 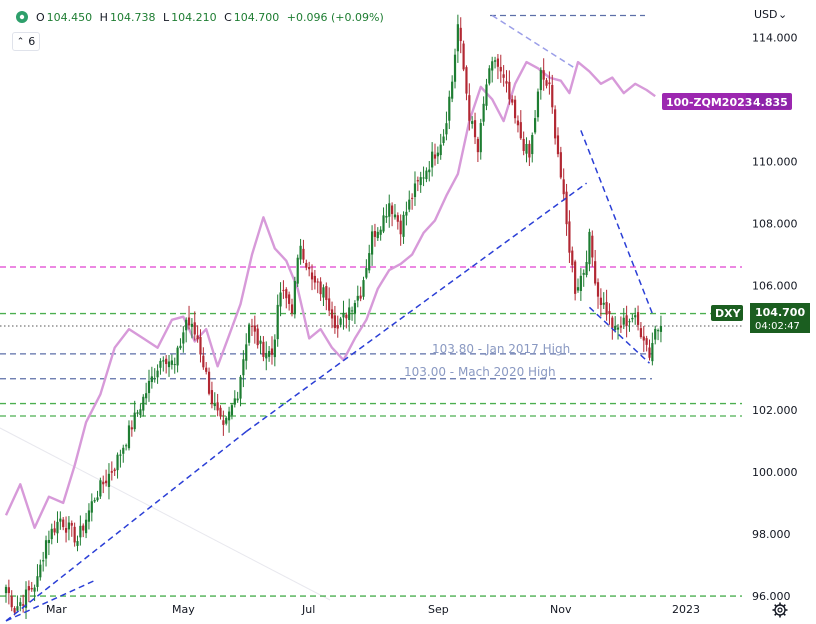 What do you see at coordinates (32, 41) in the screenshot?
I see `indicator-count: 6` at bounding box center [32, 41].